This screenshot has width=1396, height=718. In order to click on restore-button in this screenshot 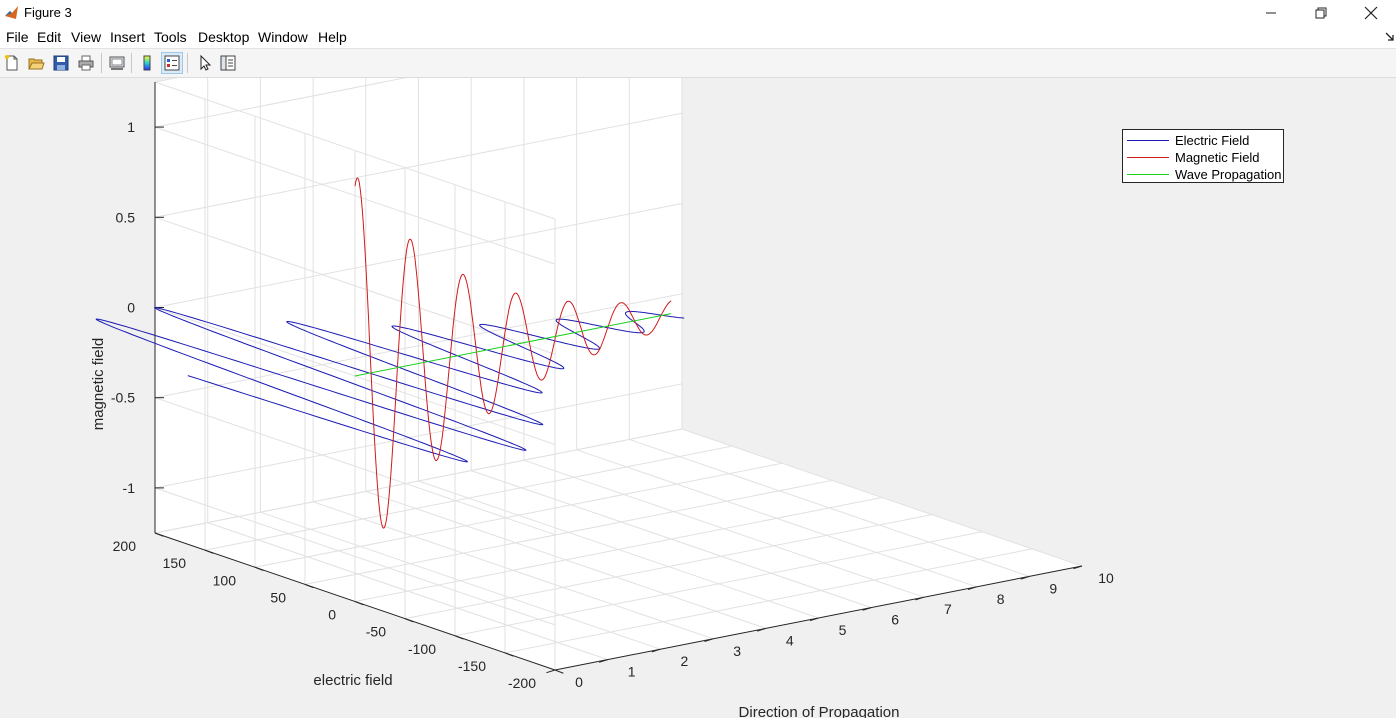, I will do `click(1321, 13)`.